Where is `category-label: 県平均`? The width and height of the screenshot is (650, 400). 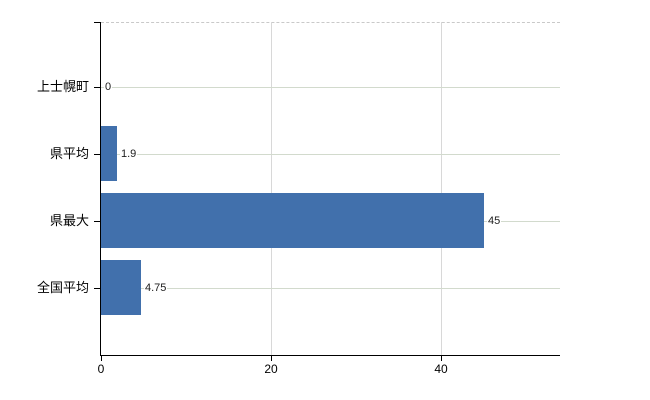
category-label: 県平均 is located at coordinates (69, 153).